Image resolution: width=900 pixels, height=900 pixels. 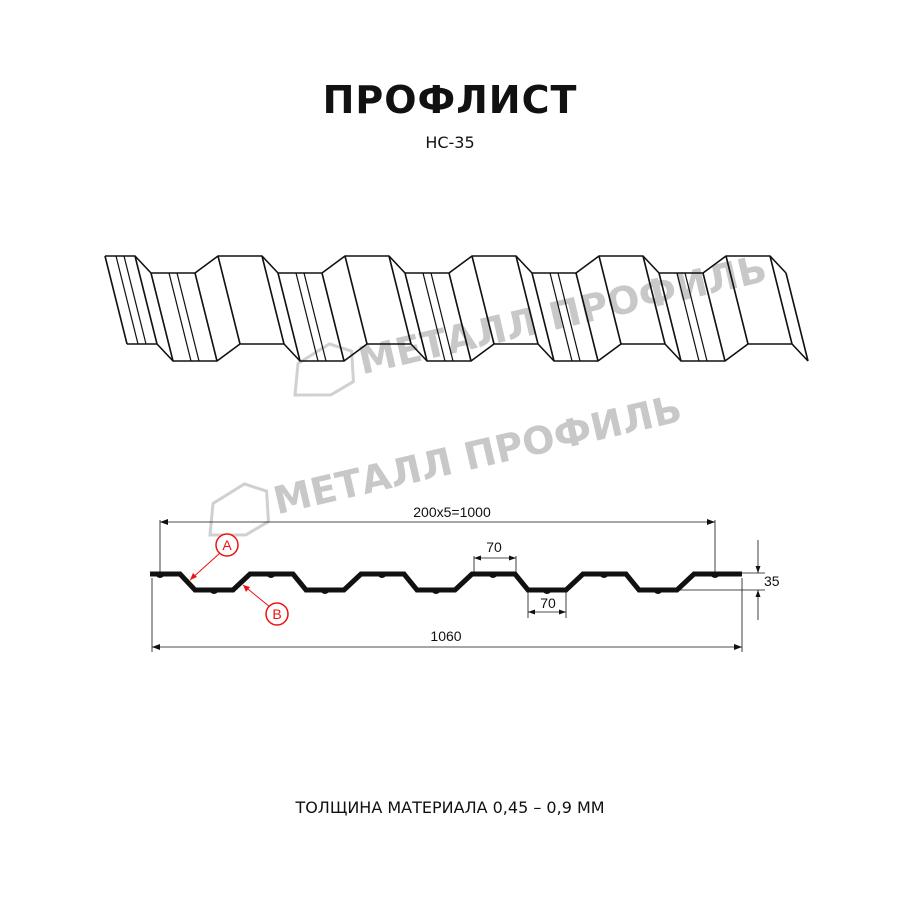 I want to click on page-title: ПРОФЛИСТ, so click(x=450, y=100).